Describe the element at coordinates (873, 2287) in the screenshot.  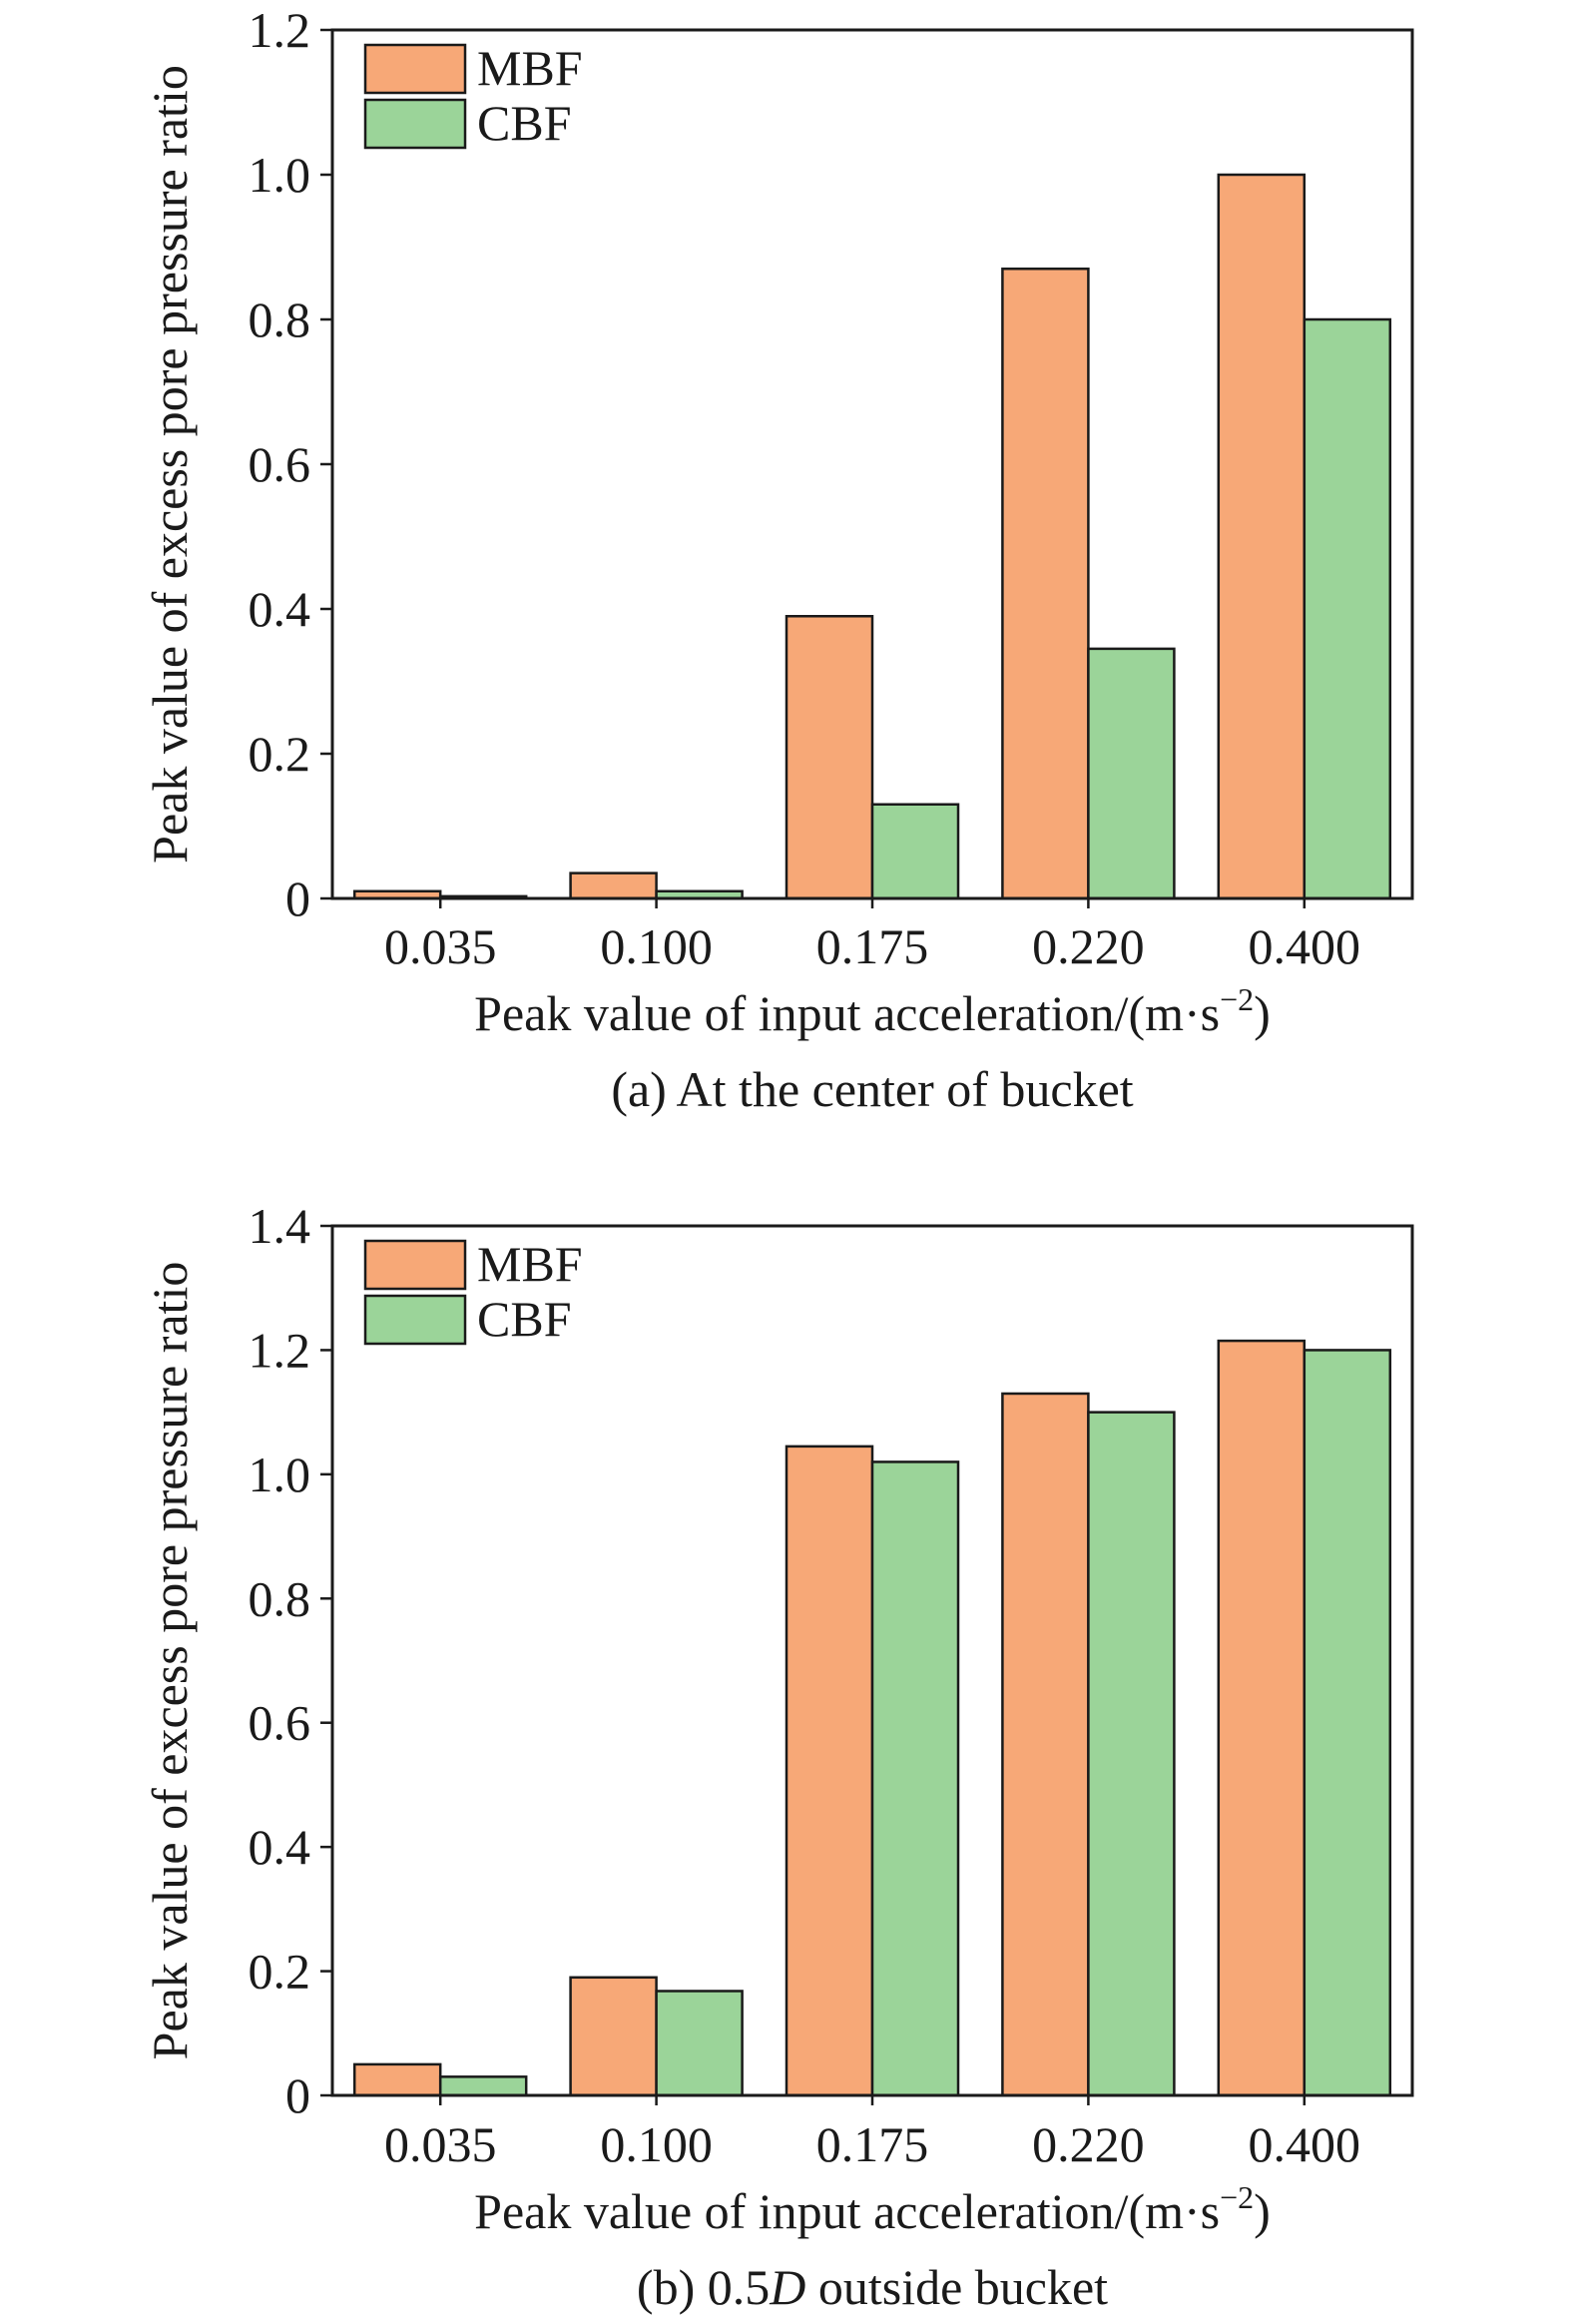
I see `chart-caption: (b) 0.5D outside bucket` at that location.